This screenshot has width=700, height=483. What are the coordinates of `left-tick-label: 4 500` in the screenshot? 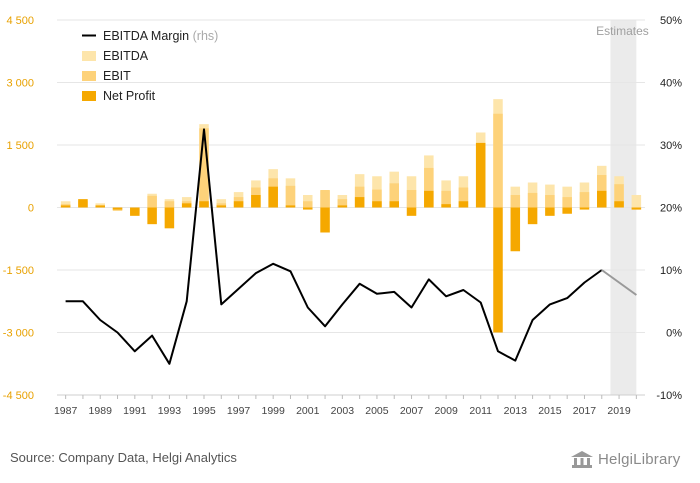 It's located at (20, 21).